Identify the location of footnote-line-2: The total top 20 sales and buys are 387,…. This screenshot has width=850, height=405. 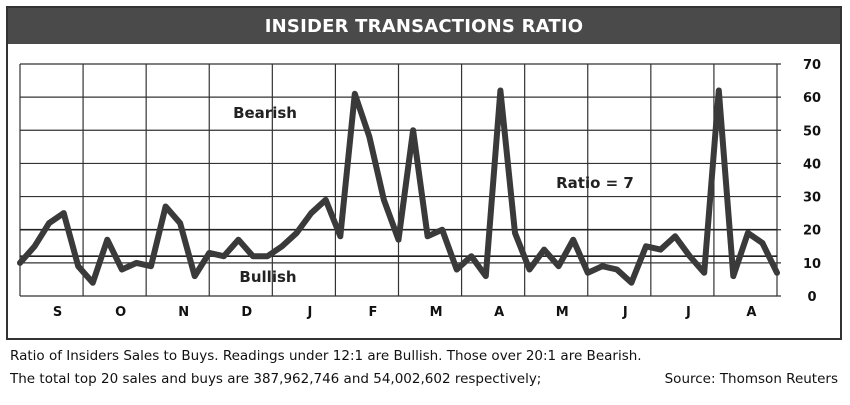
(276, 379).